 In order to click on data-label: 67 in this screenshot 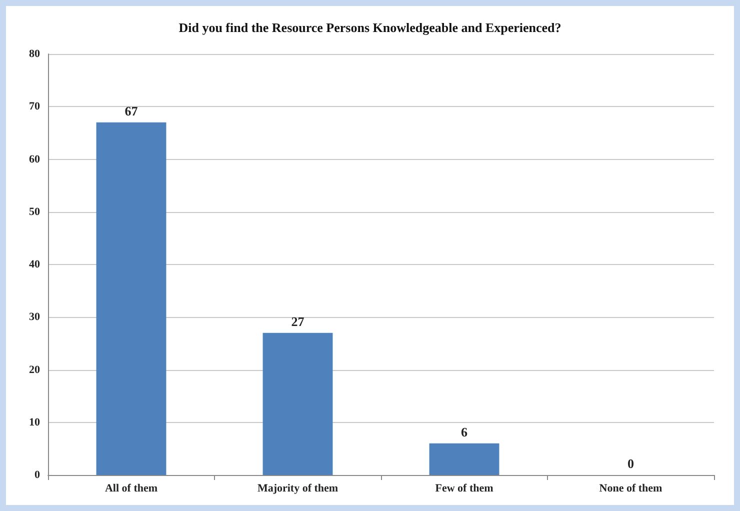, I will do `click(131, 110)`.